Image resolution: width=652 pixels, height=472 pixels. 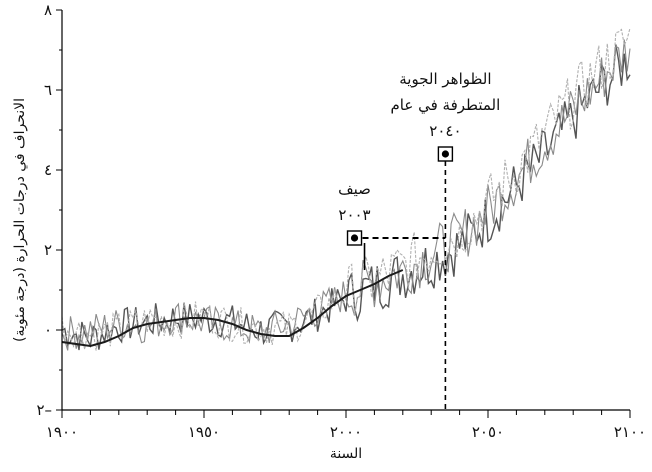 I want to click on x-tick-label: ١٩٥٠, so click(x=204, y=432).